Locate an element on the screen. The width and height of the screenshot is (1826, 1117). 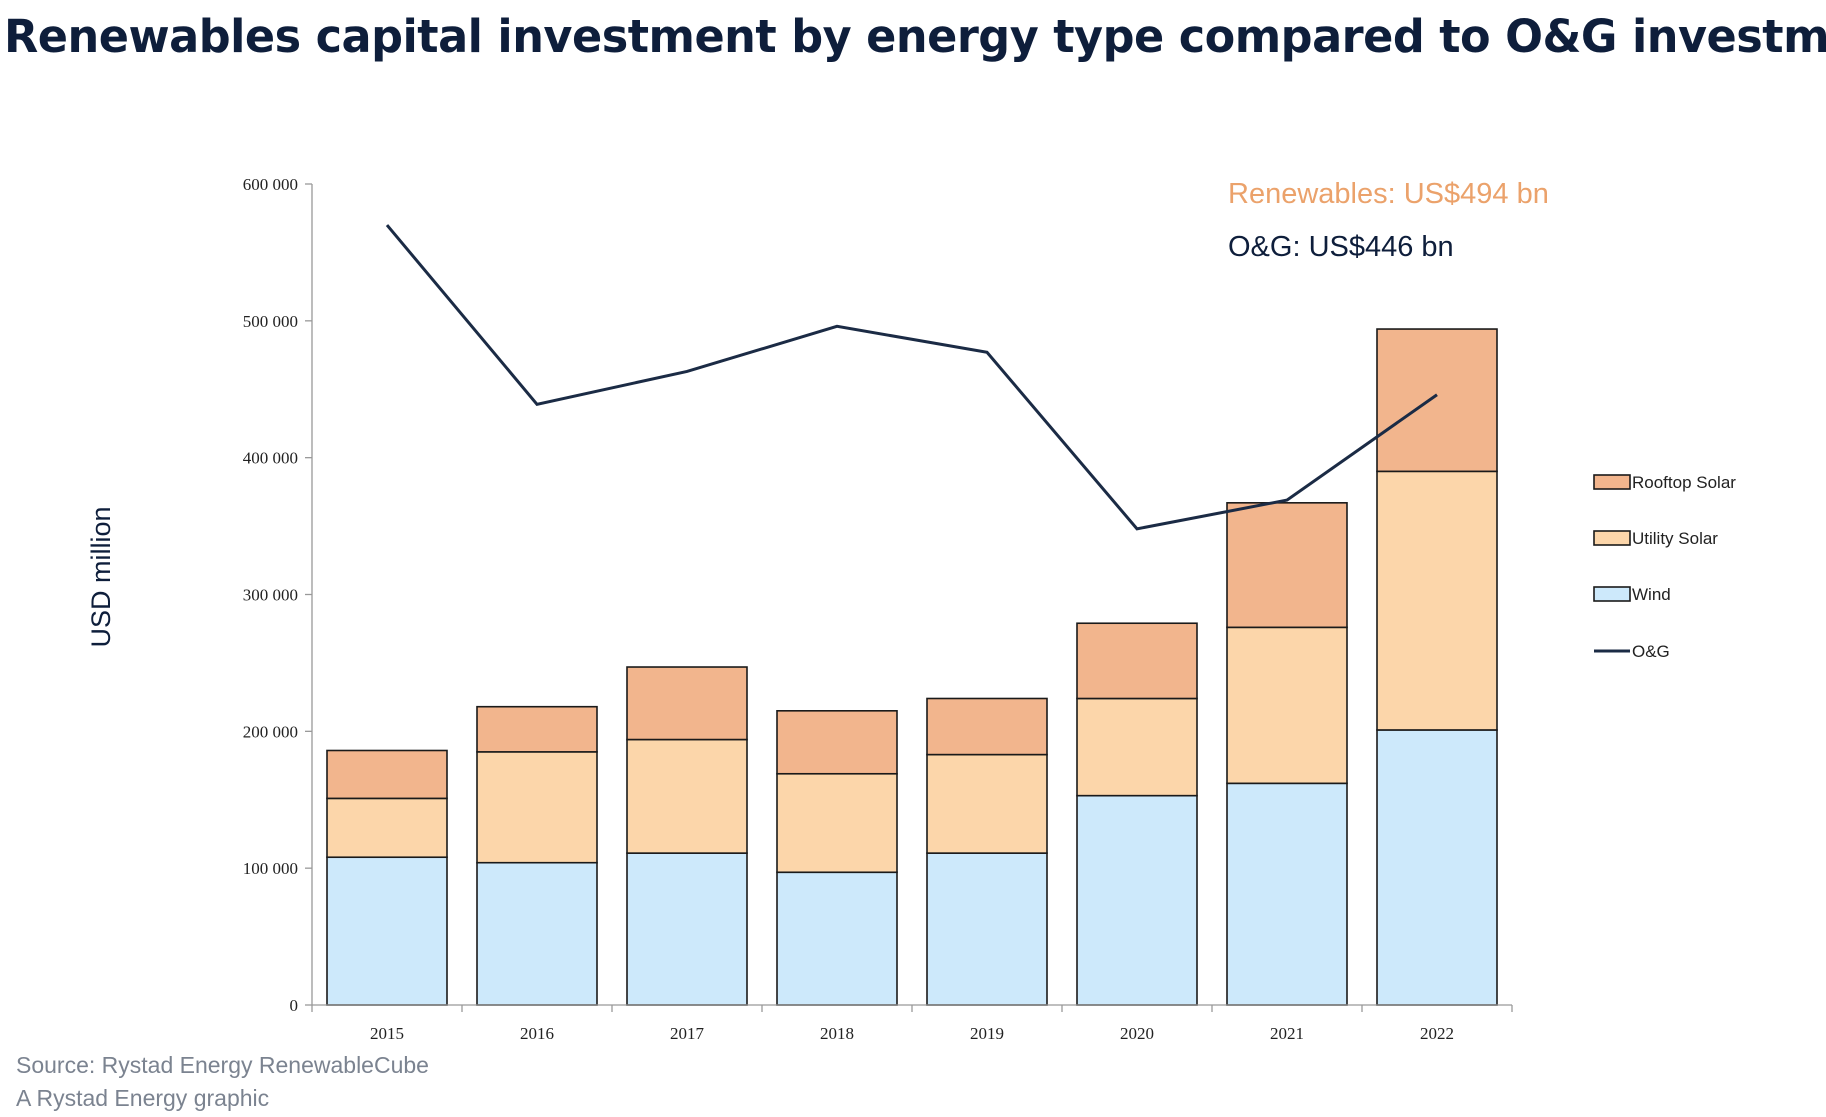
bar-rooftop-solar-2018 is located at coordinates (837, 742).